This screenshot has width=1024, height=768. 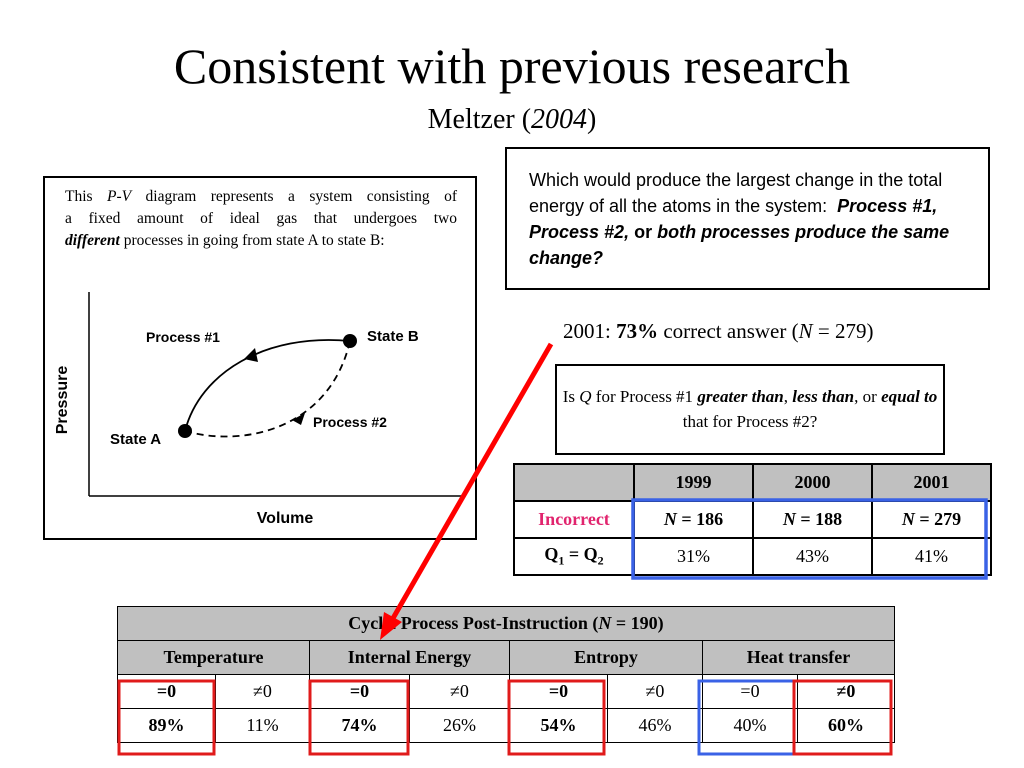 What do you see at coordinates (731, 331) in the screenshot?
I see `result-middle: correct answer (` at bounding box center [731, 331].